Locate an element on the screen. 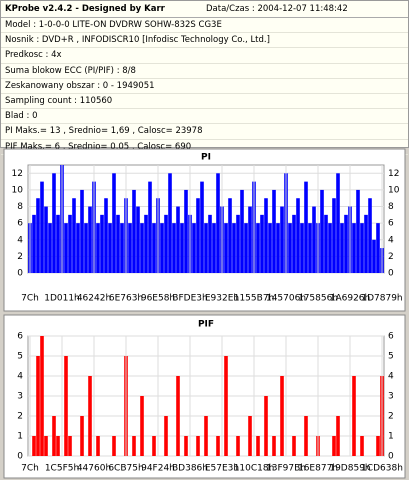 The width and height of the screenshot is (409, 480). x-tick-label: 6CB75h is located at coordinates (125, 469).